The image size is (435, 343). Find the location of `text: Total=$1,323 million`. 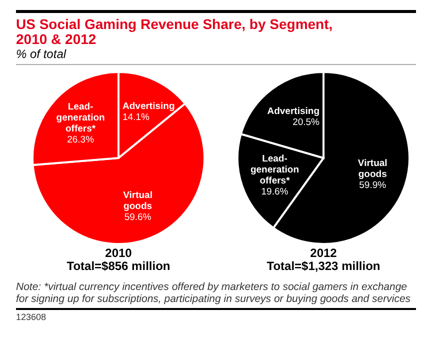

text: Total=$1,323 million is located at coordinates (324, 266).